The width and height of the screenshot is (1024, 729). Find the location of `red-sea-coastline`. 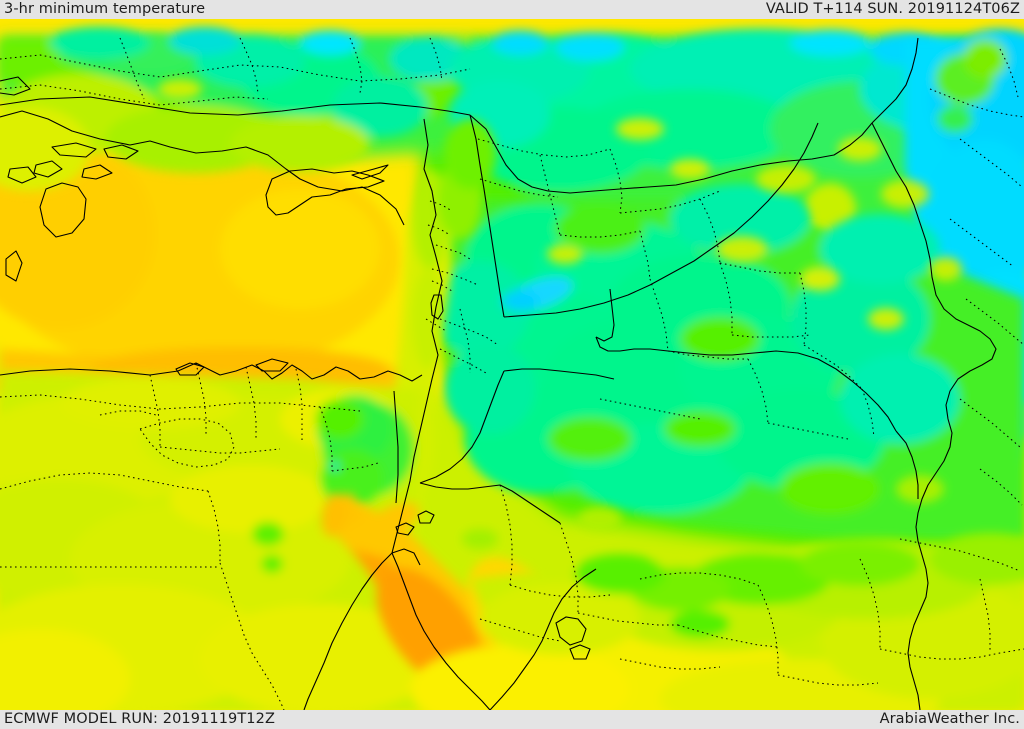

red-sea-coastline is located at coordinates (543, 639).